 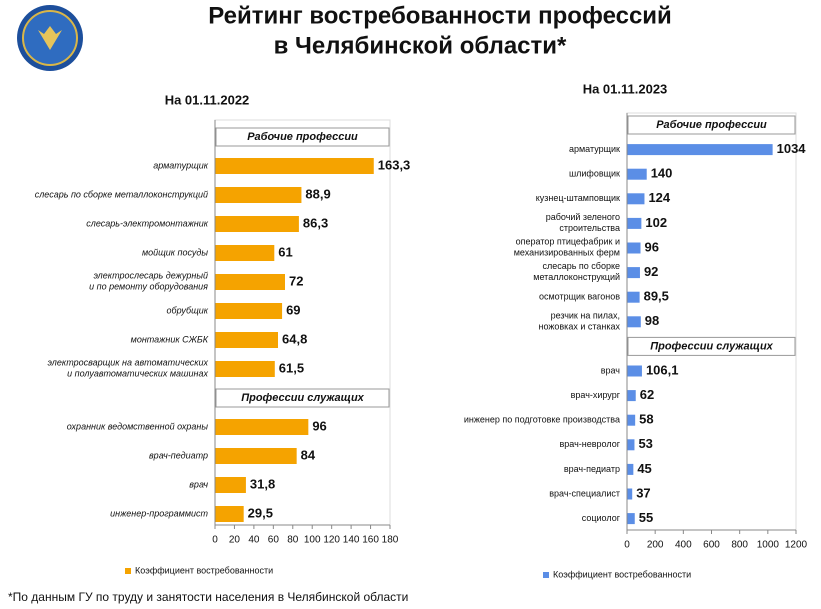 I want to click on category-label: мойщик посуды, so click(x=175, y=252).